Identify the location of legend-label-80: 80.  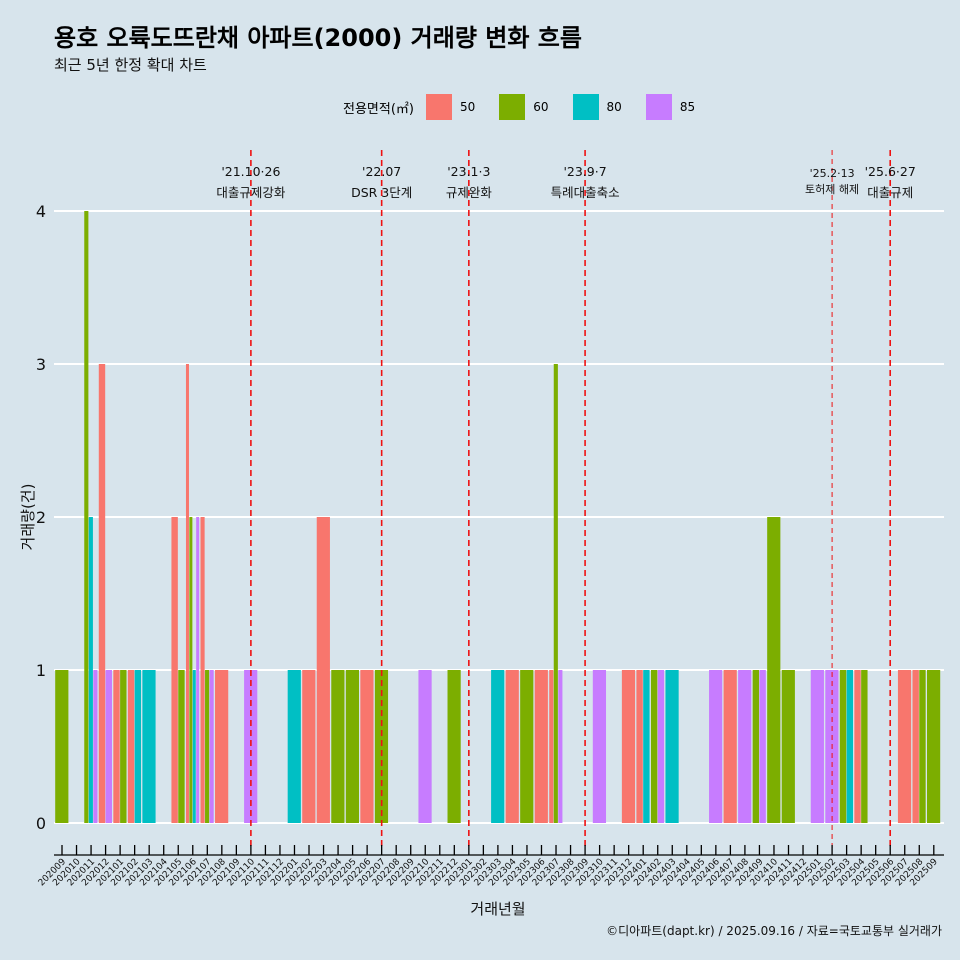
(614, 107).